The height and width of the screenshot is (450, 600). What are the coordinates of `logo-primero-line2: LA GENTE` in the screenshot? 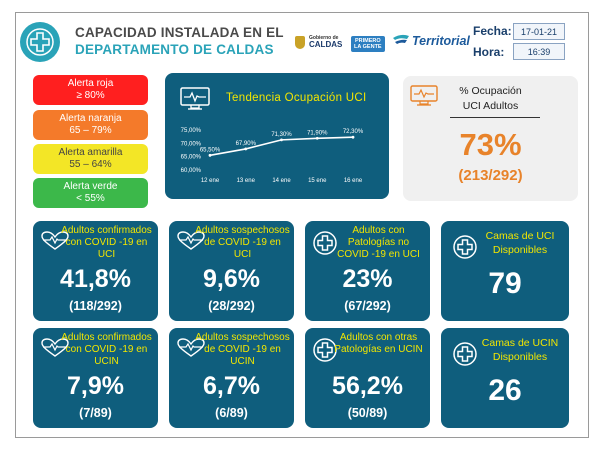 It's located at (368, 47).